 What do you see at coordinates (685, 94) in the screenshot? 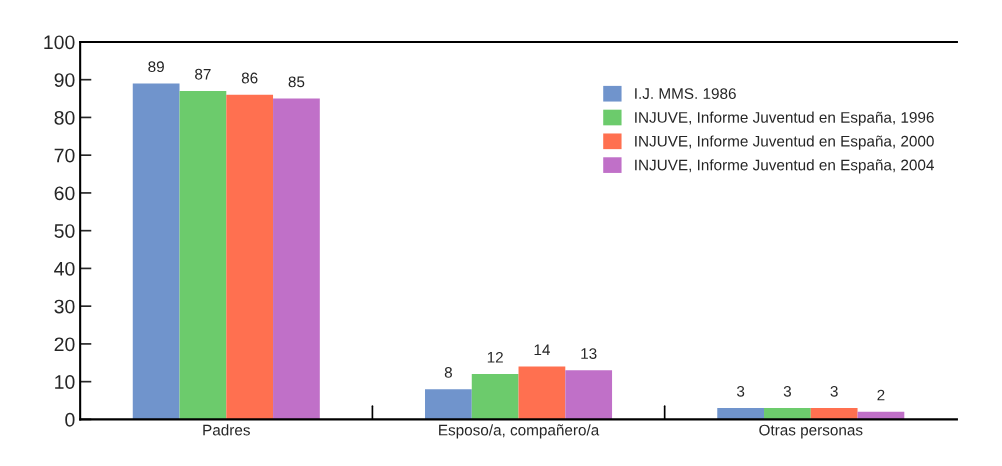
I see `legend-label: I.J. MMS. 1986` at bounding box center [685, 94].